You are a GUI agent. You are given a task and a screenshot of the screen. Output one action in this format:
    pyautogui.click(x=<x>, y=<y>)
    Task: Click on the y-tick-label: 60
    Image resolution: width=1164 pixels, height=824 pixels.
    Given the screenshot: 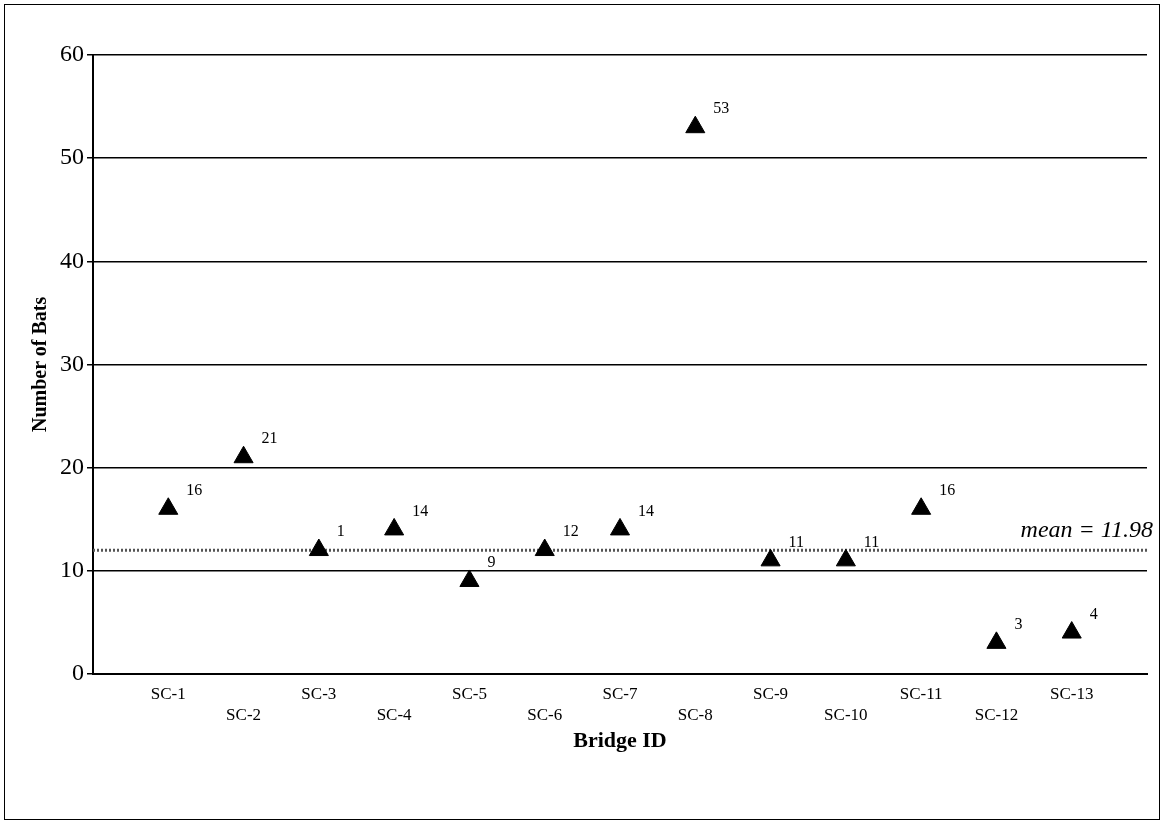 What is the action you would take?
    pyautogui.click(x=72, y=53)
    